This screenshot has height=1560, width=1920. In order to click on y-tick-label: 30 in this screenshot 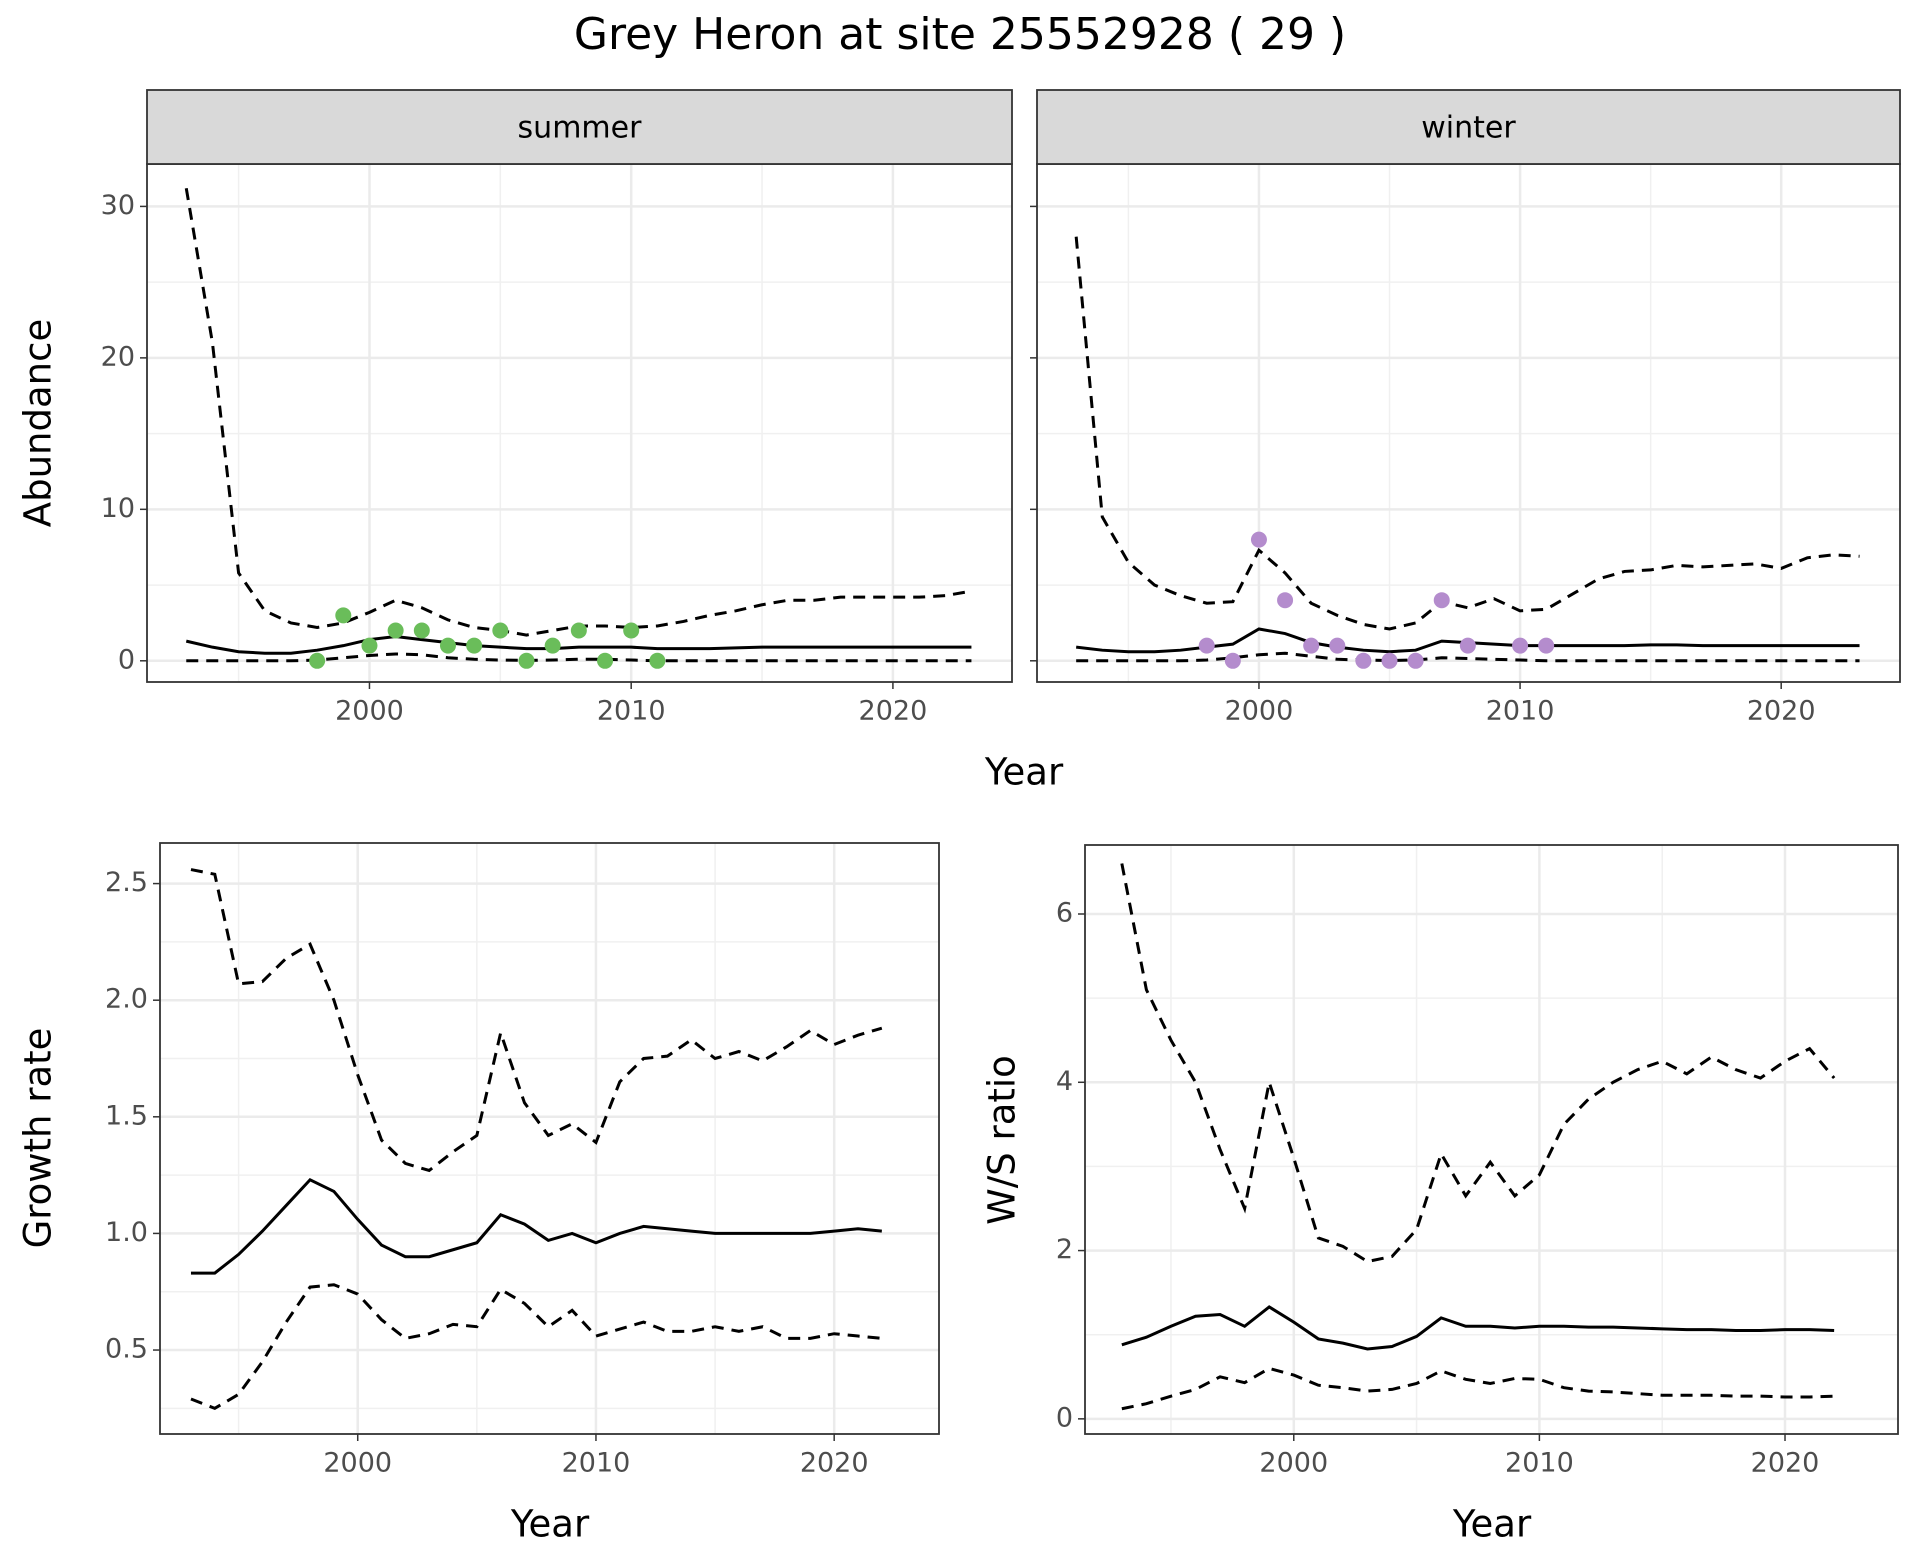, I will do `click(118, 205)`.